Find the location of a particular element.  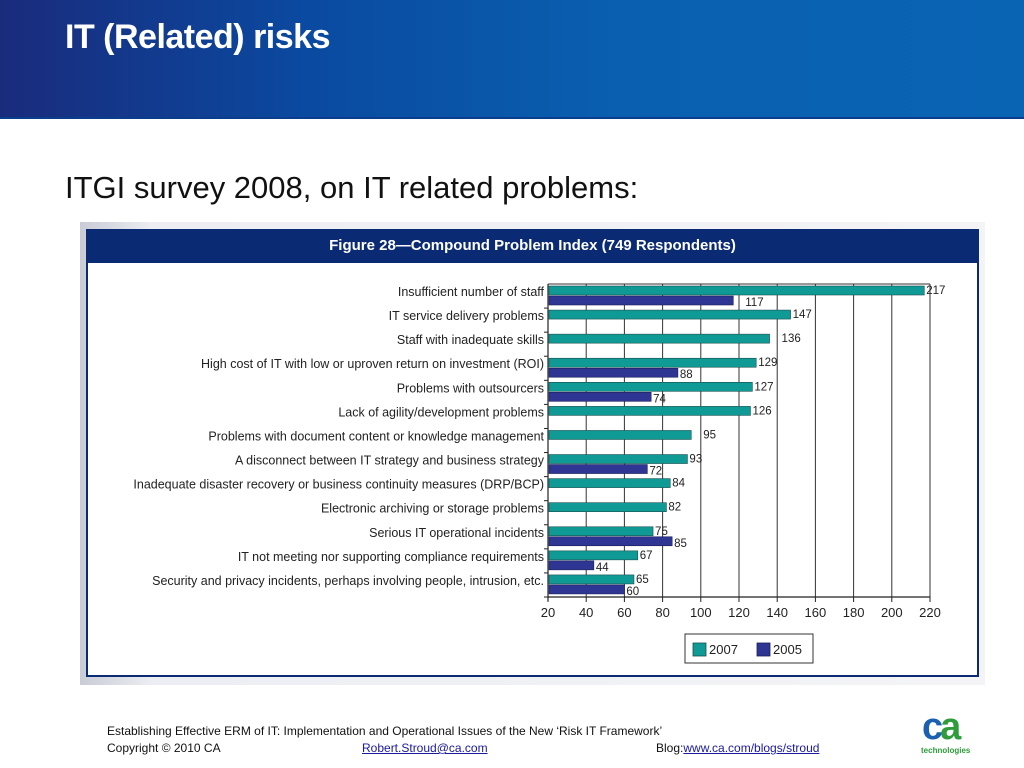

x-tick-label: 120 is located at coordinates (739, 612).